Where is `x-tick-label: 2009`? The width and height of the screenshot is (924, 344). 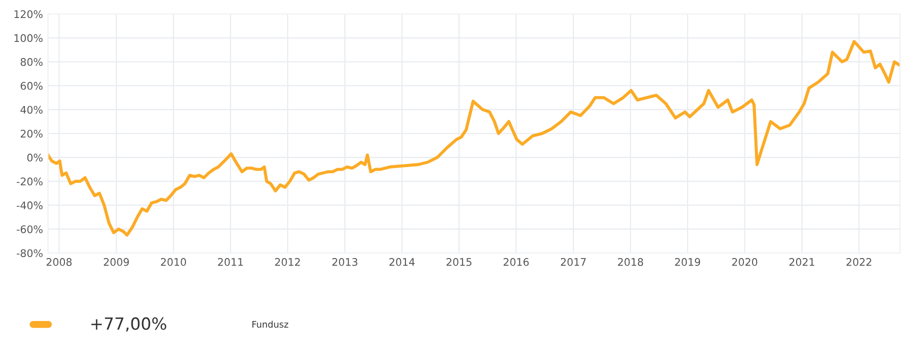
x-tick-label: 2009 is located at coordinates (116, 262).